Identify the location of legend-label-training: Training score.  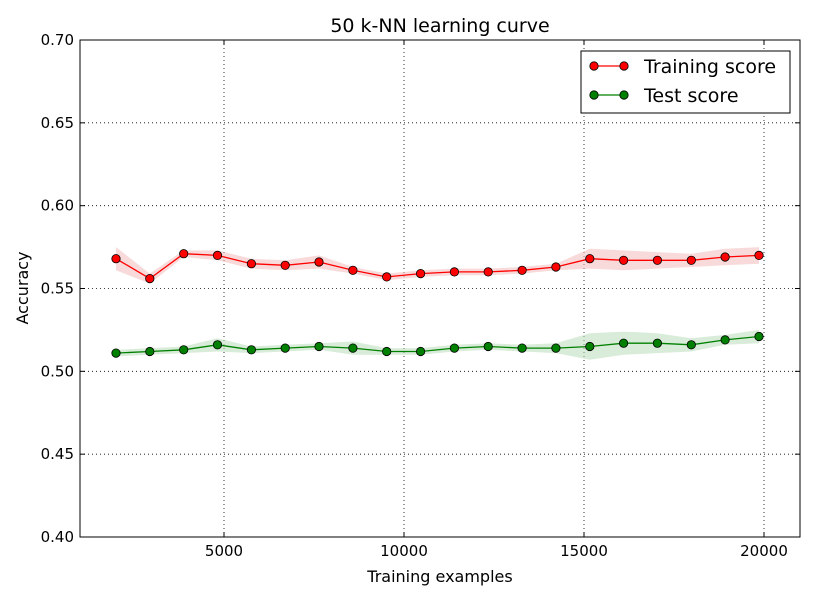
(709, 67).